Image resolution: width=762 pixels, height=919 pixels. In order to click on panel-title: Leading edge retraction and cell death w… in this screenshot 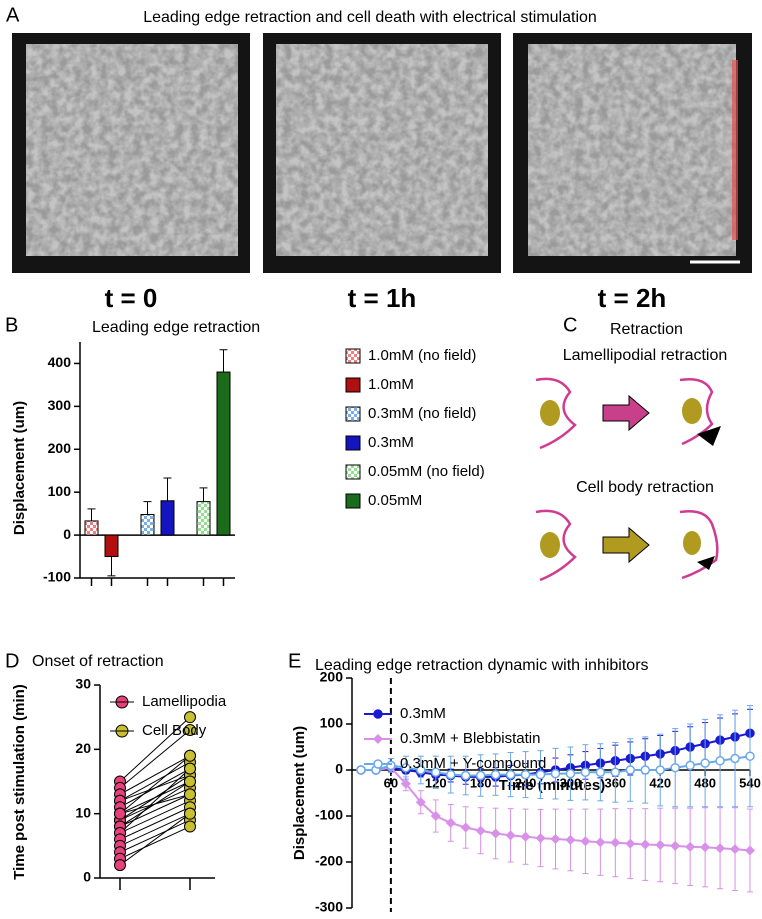, I will do `click(370, 17)`.